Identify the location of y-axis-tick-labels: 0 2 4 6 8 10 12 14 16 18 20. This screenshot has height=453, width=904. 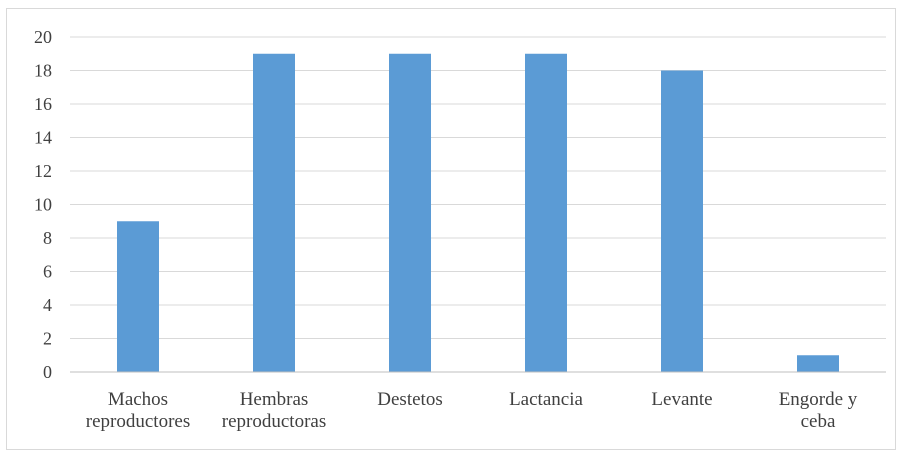
(43, 204).